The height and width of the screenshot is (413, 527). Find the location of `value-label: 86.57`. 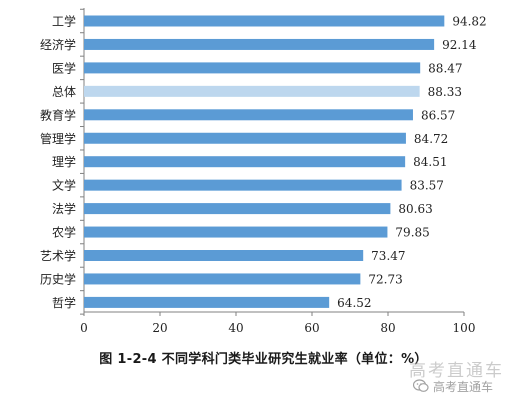

value-label: 86.57 is located at coordinates (438, 115).